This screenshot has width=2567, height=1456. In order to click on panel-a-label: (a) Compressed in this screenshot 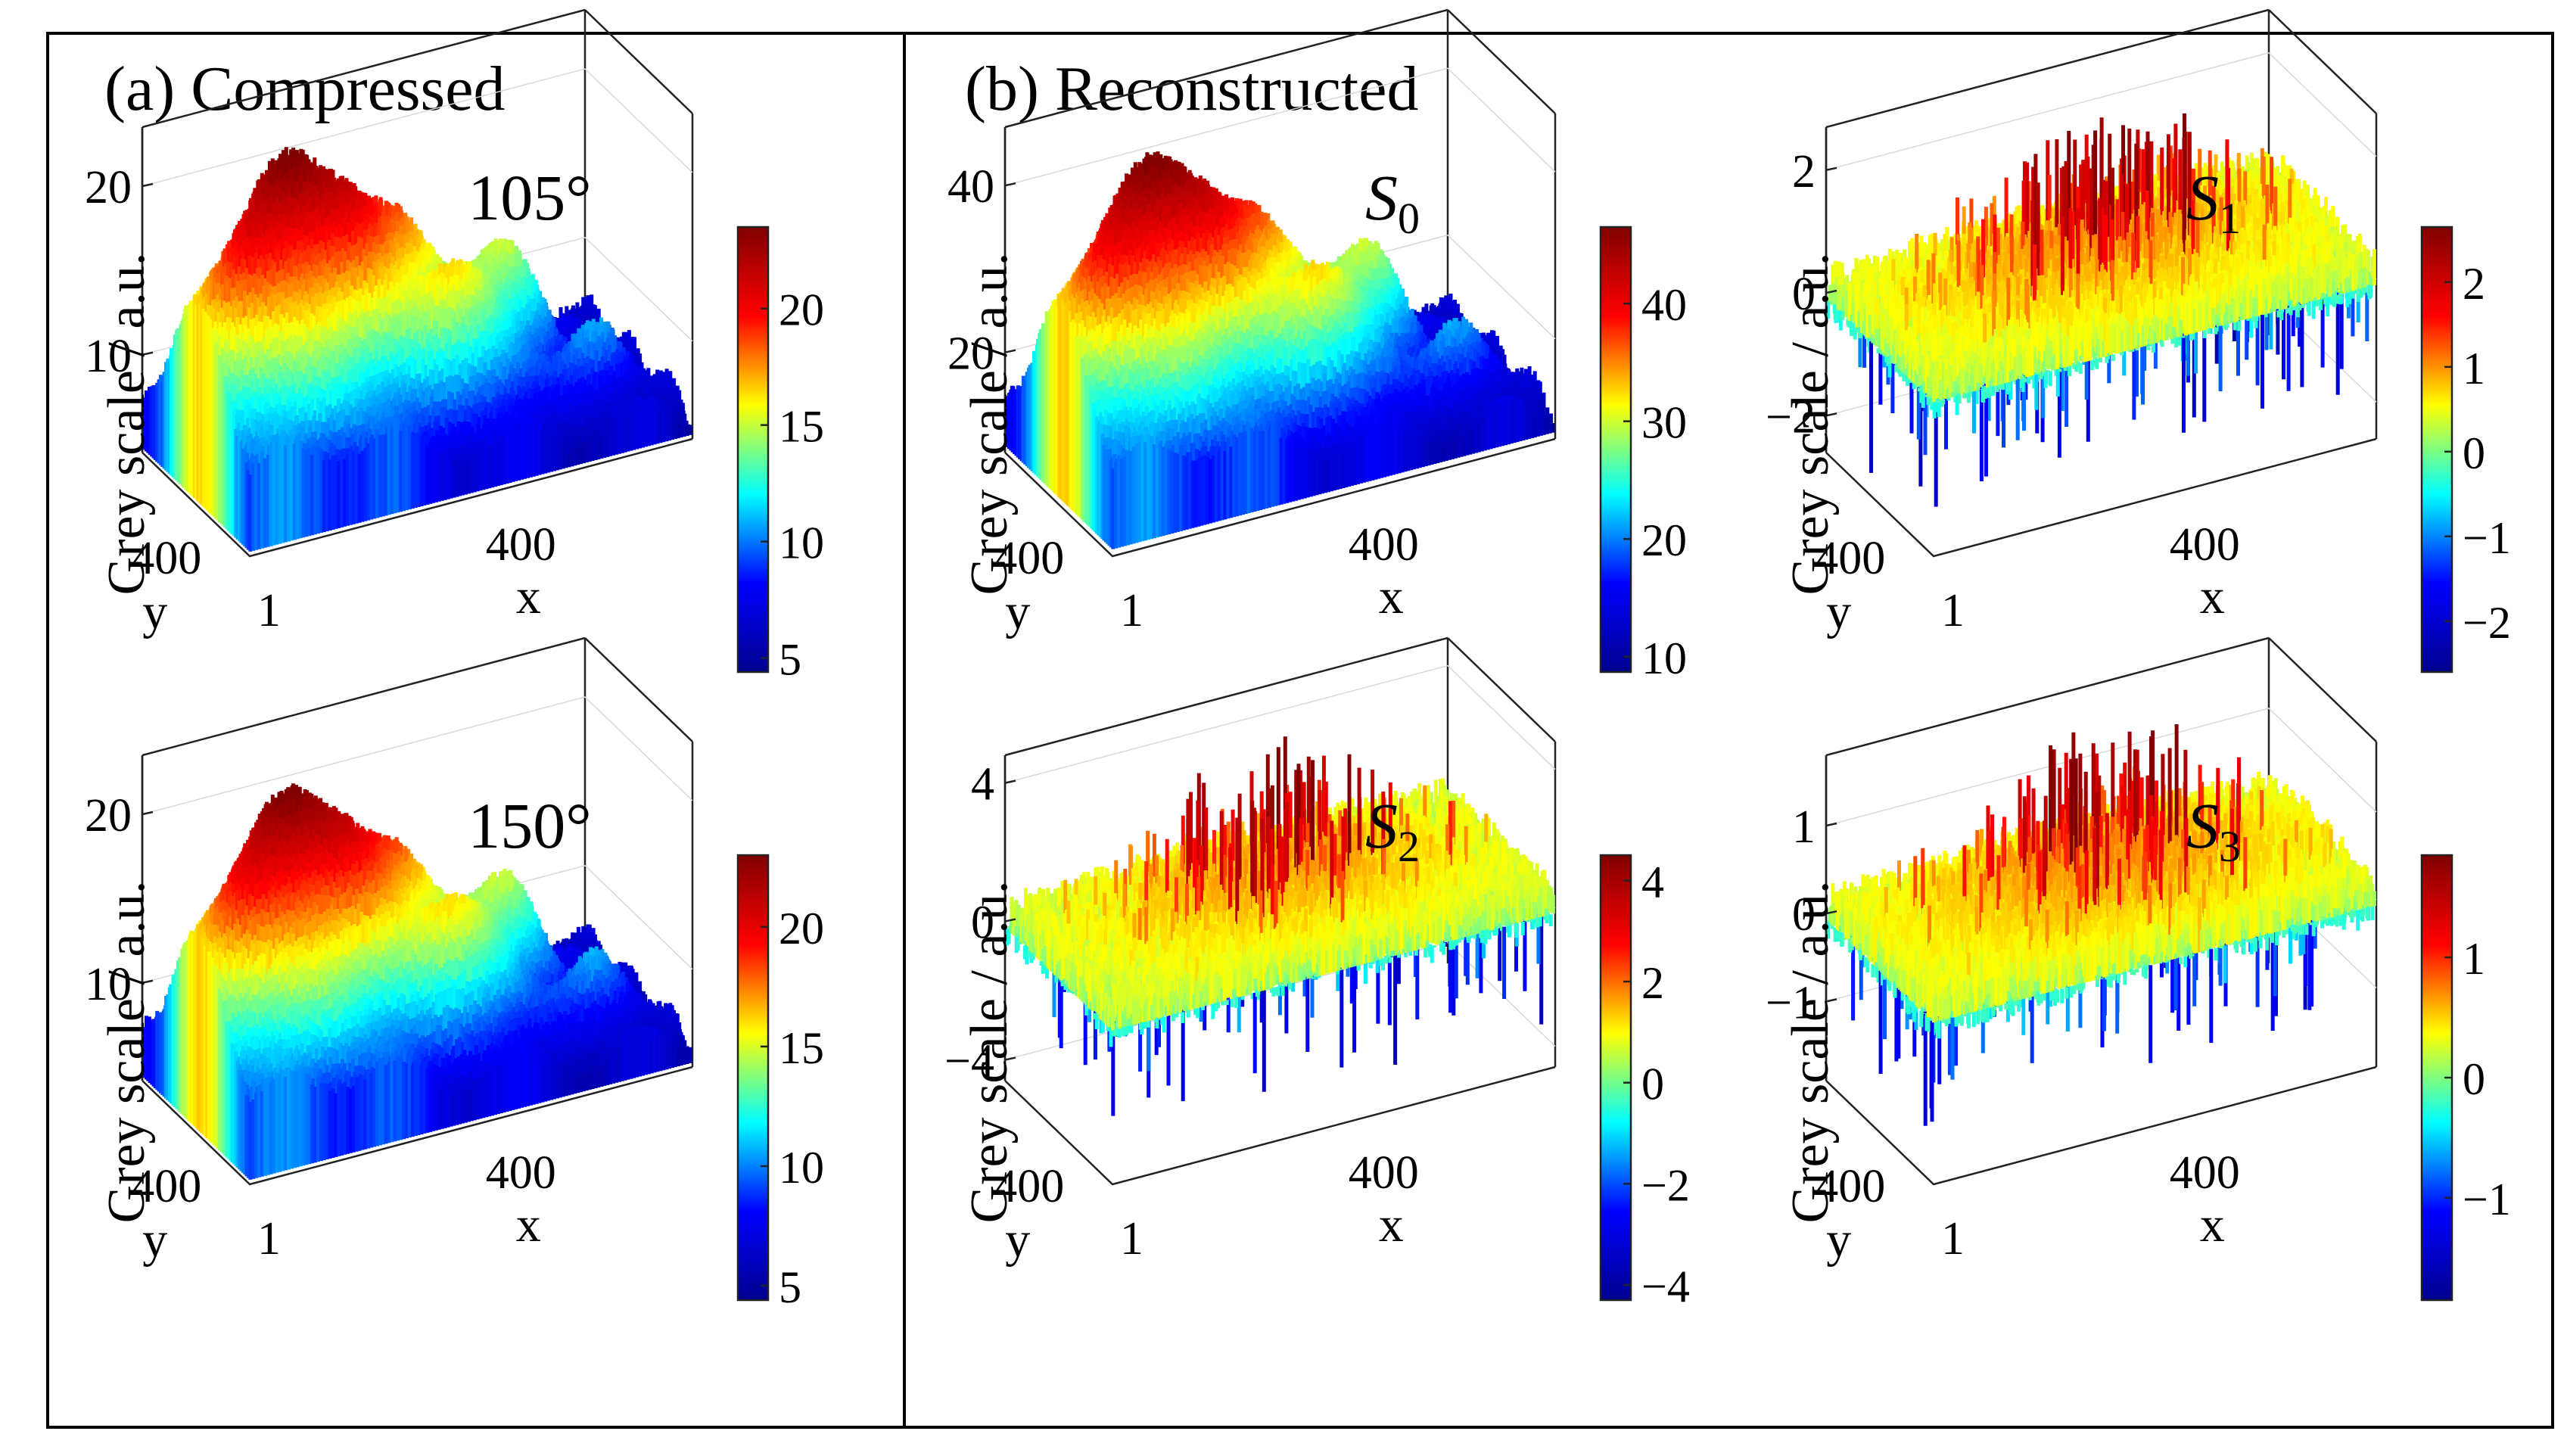, I will do `click(305, 89)`.